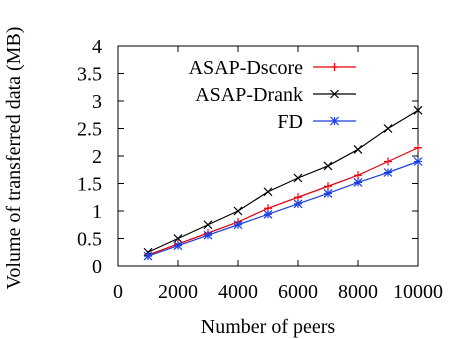 This screenshot has height=339, width=457. What do you see at coordinates (89, 130) in the screenshot?
I see `y-tick-label: 2.5` at bounding box center [89, 130].